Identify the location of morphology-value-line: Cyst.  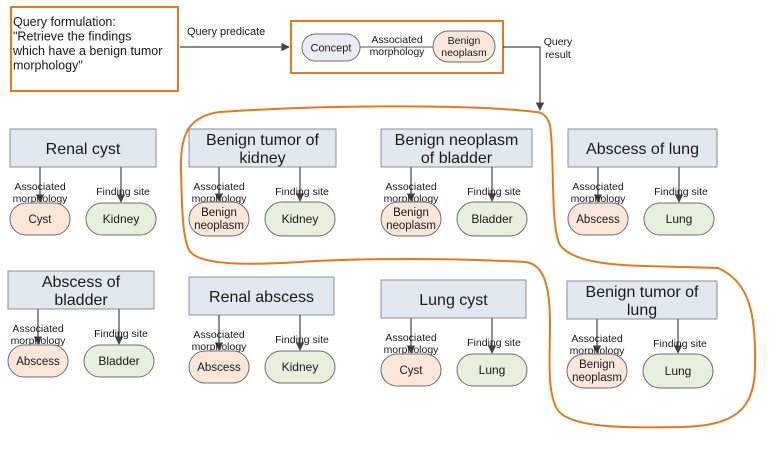
(41, 220).